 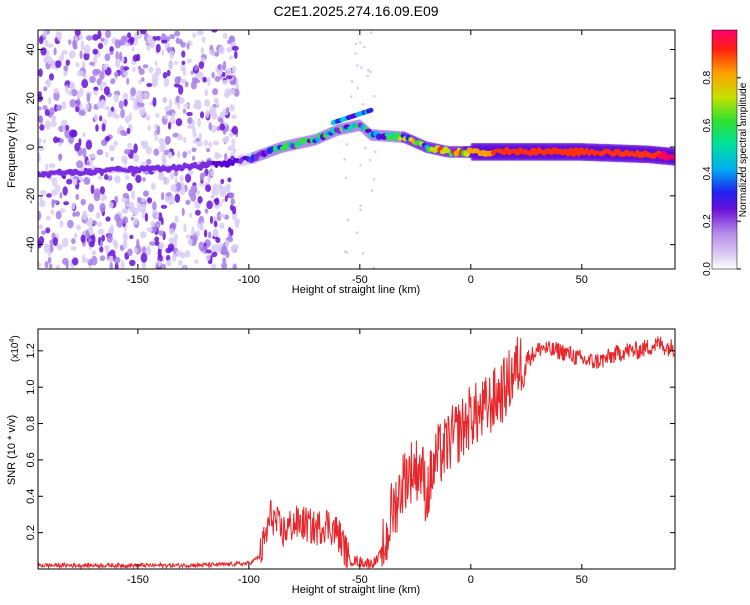 I want to click on spectrogram-ridge-peak, so click(x=586, y=150).